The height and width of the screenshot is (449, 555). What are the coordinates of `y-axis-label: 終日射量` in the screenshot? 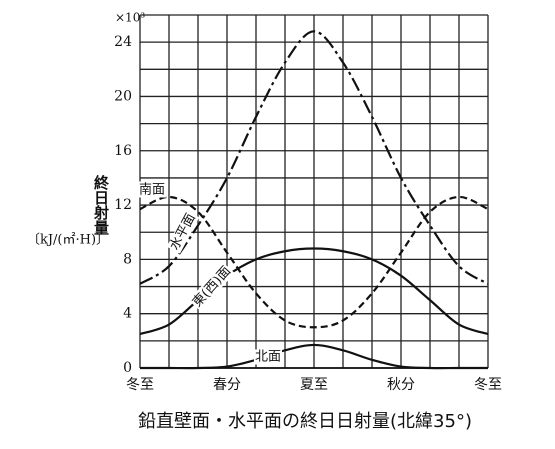 It's located at (101, 204).